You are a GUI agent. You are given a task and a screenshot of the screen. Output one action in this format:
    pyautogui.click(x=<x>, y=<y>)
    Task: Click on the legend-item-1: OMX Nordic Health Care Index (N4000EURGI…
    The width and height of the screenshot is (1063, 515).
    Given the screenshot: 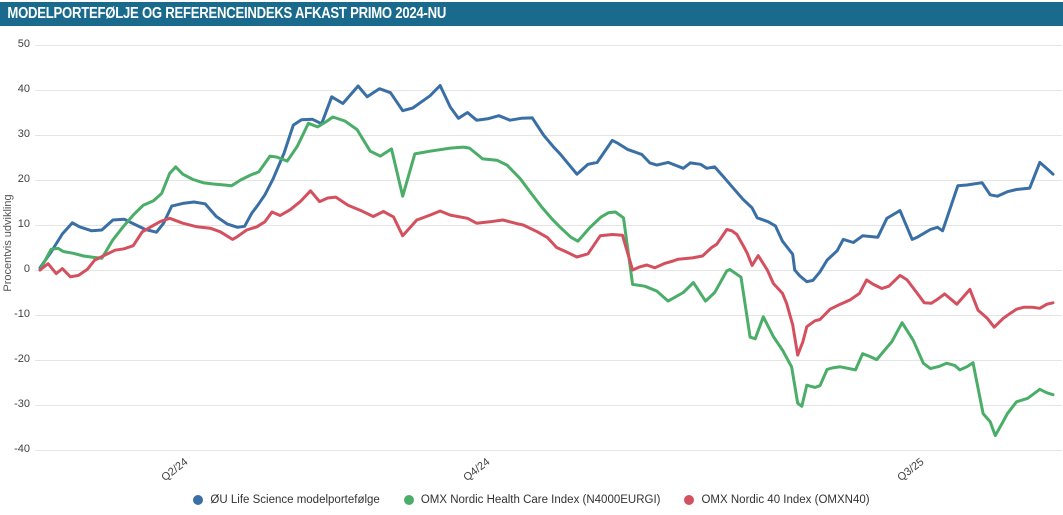 What is the action you would take?
    pyautogui.click(x=532, y=500)
    